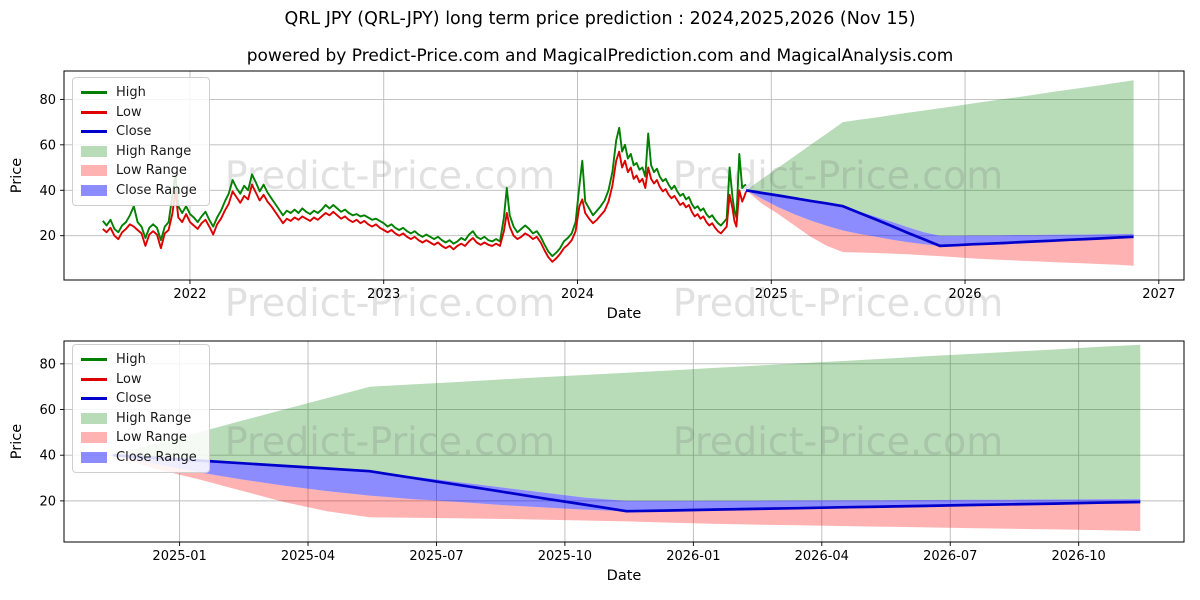 This screenshot has width=1200, height=600. Describe the element at coordinates (771, 294) in the screenshot. I see `x-tick-label: 2025` at that location.